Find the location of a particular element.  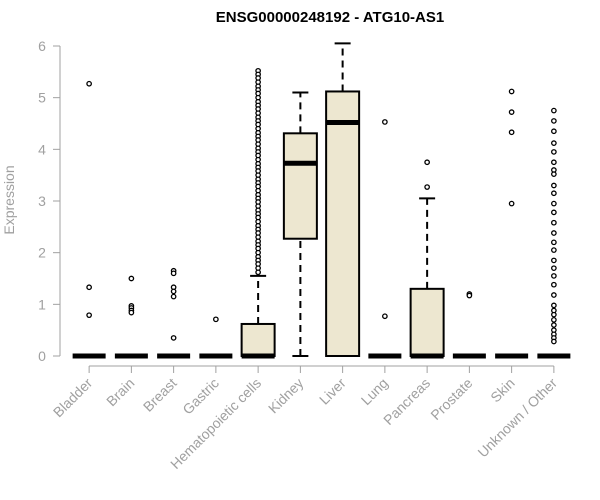

y-tick-label: 6 is located at coordinates (42, 46).